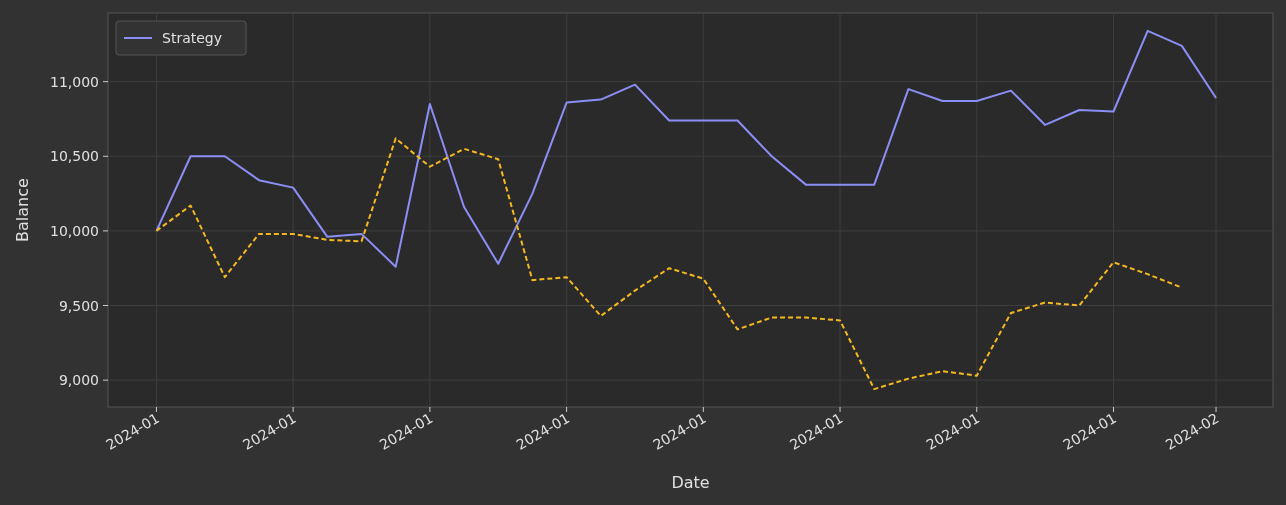  What do you see at coordinates (74, 81) in the screenshot?
I see `y-tick-label: 11,000` at bounding box center [74, 81].